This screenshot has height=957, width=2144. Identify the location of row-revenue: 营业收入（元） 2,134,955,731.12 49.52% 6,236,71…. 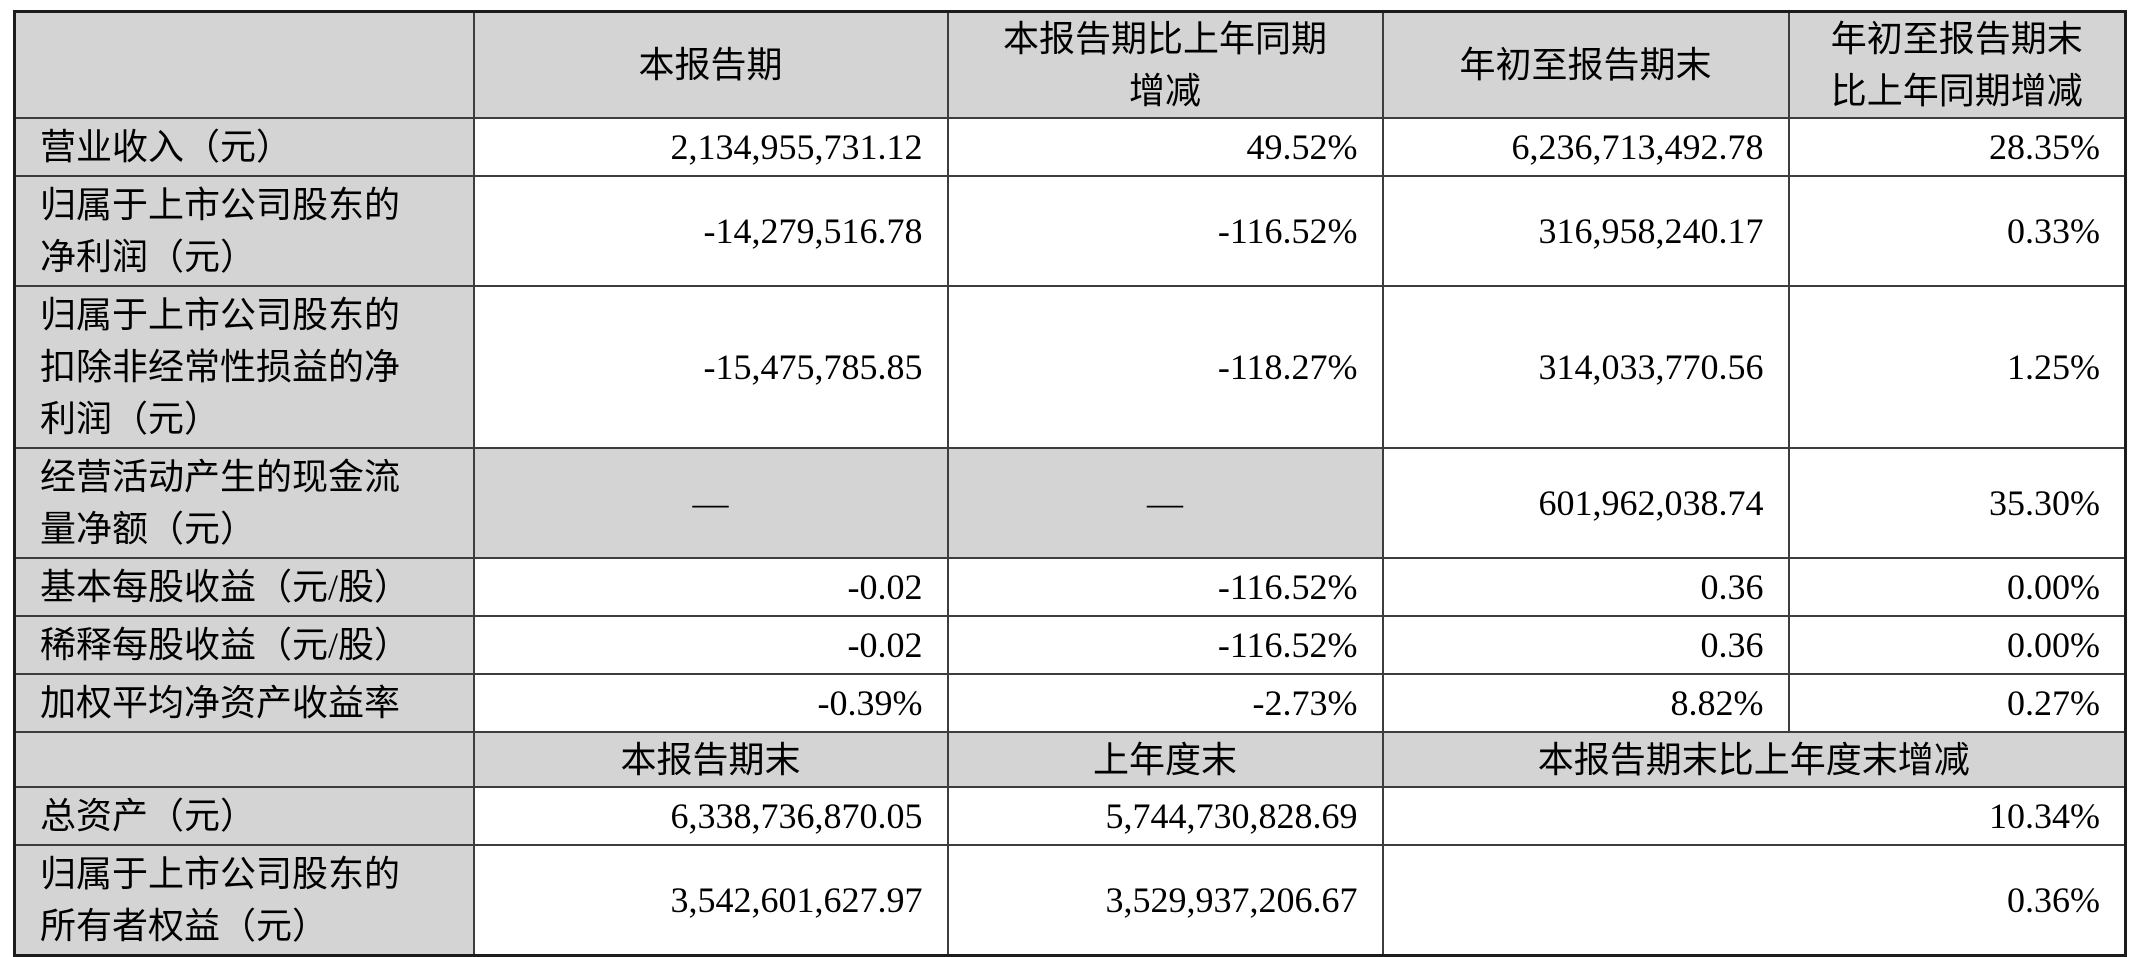
(1070, 147).